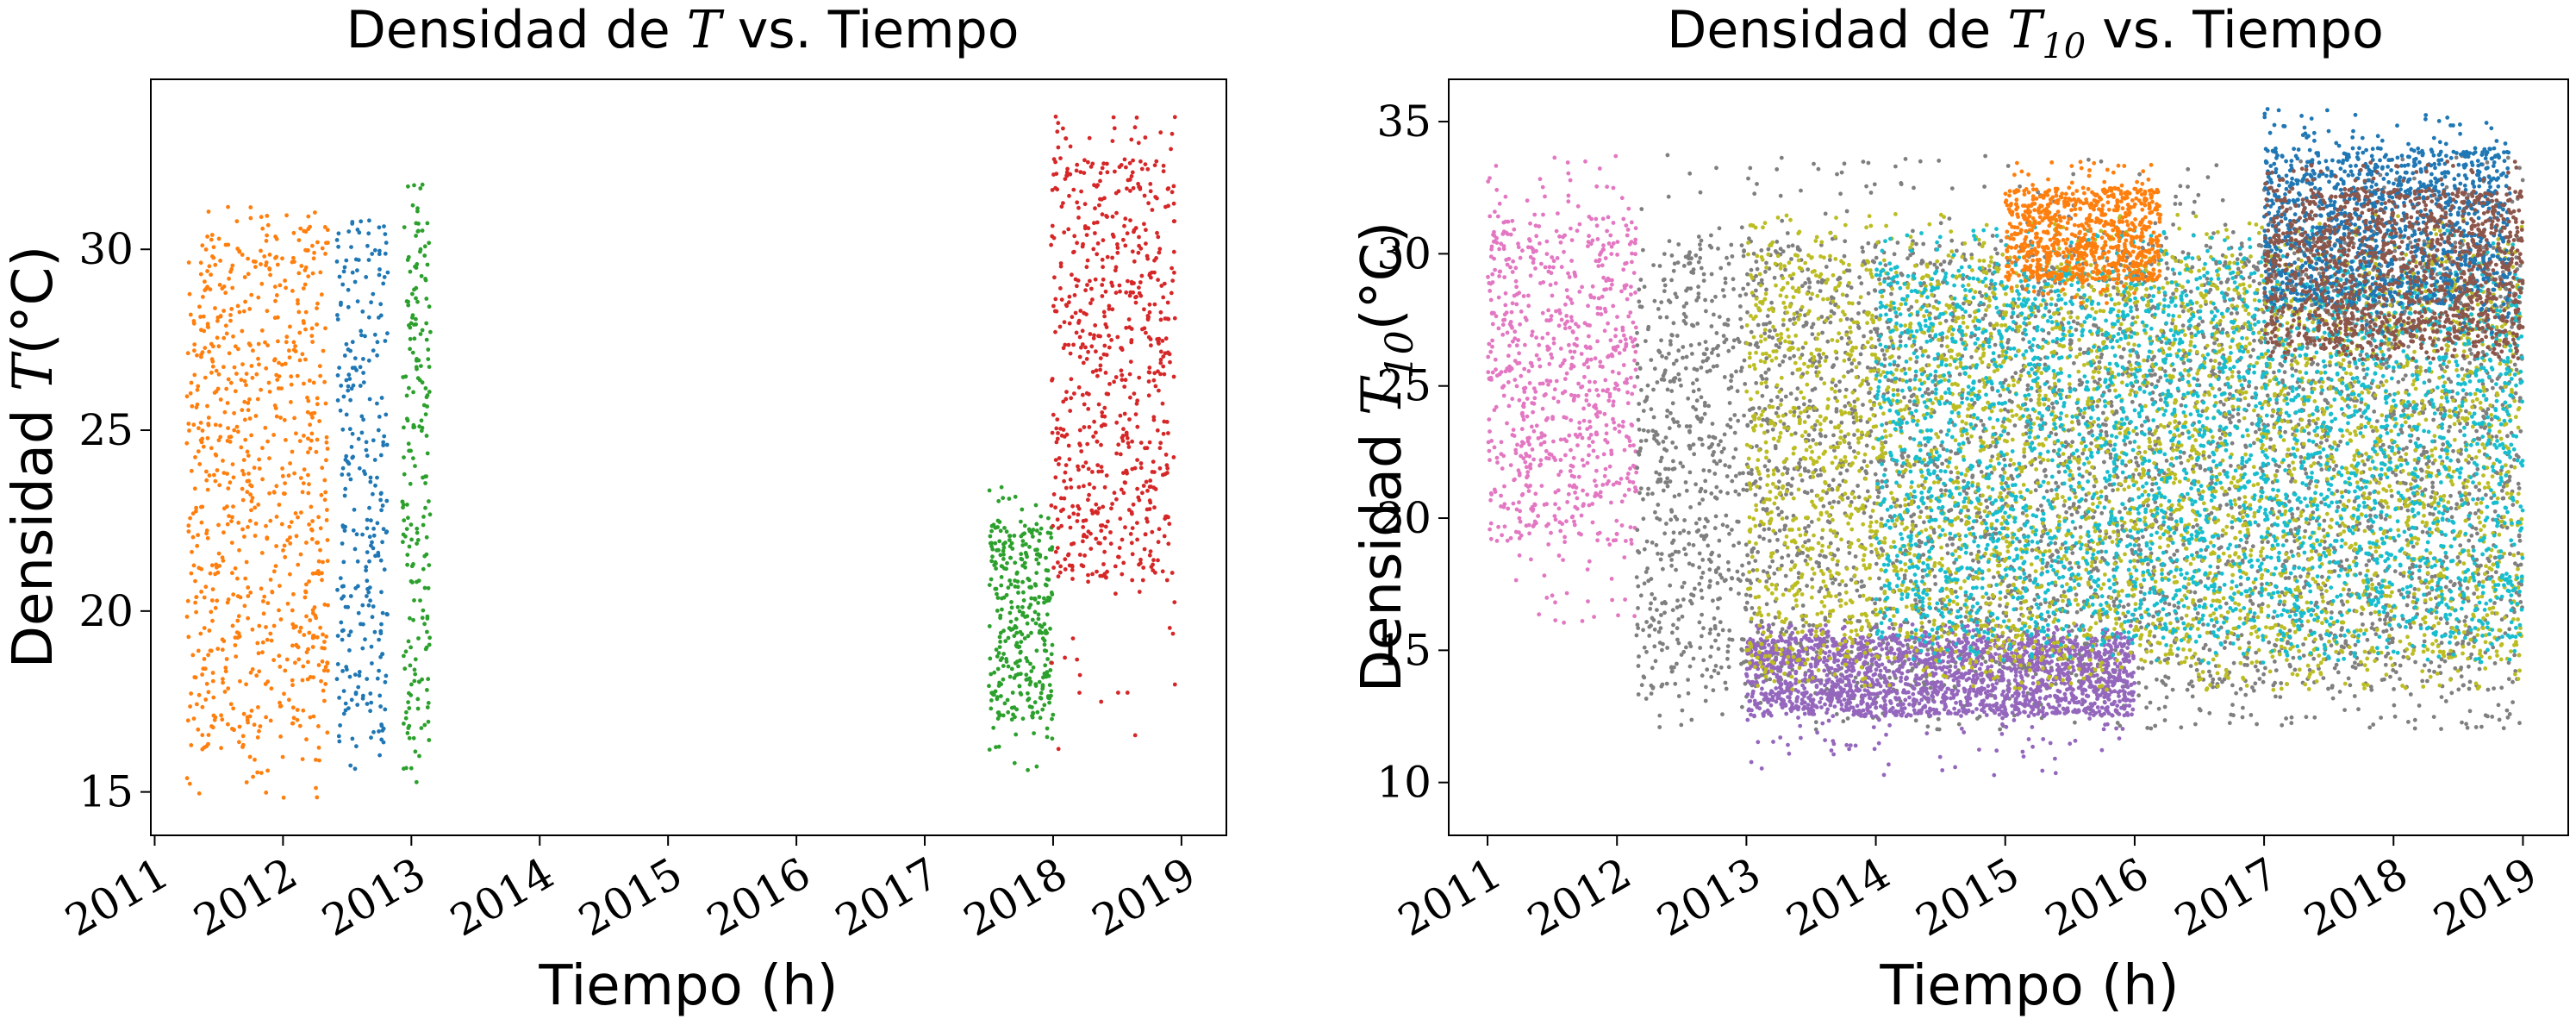 The width and height of the screenshot is (2576, 1025). Describe the element at coordinates (106, 430) in the screenshot. I see `y-tick-label: 25` at that location.